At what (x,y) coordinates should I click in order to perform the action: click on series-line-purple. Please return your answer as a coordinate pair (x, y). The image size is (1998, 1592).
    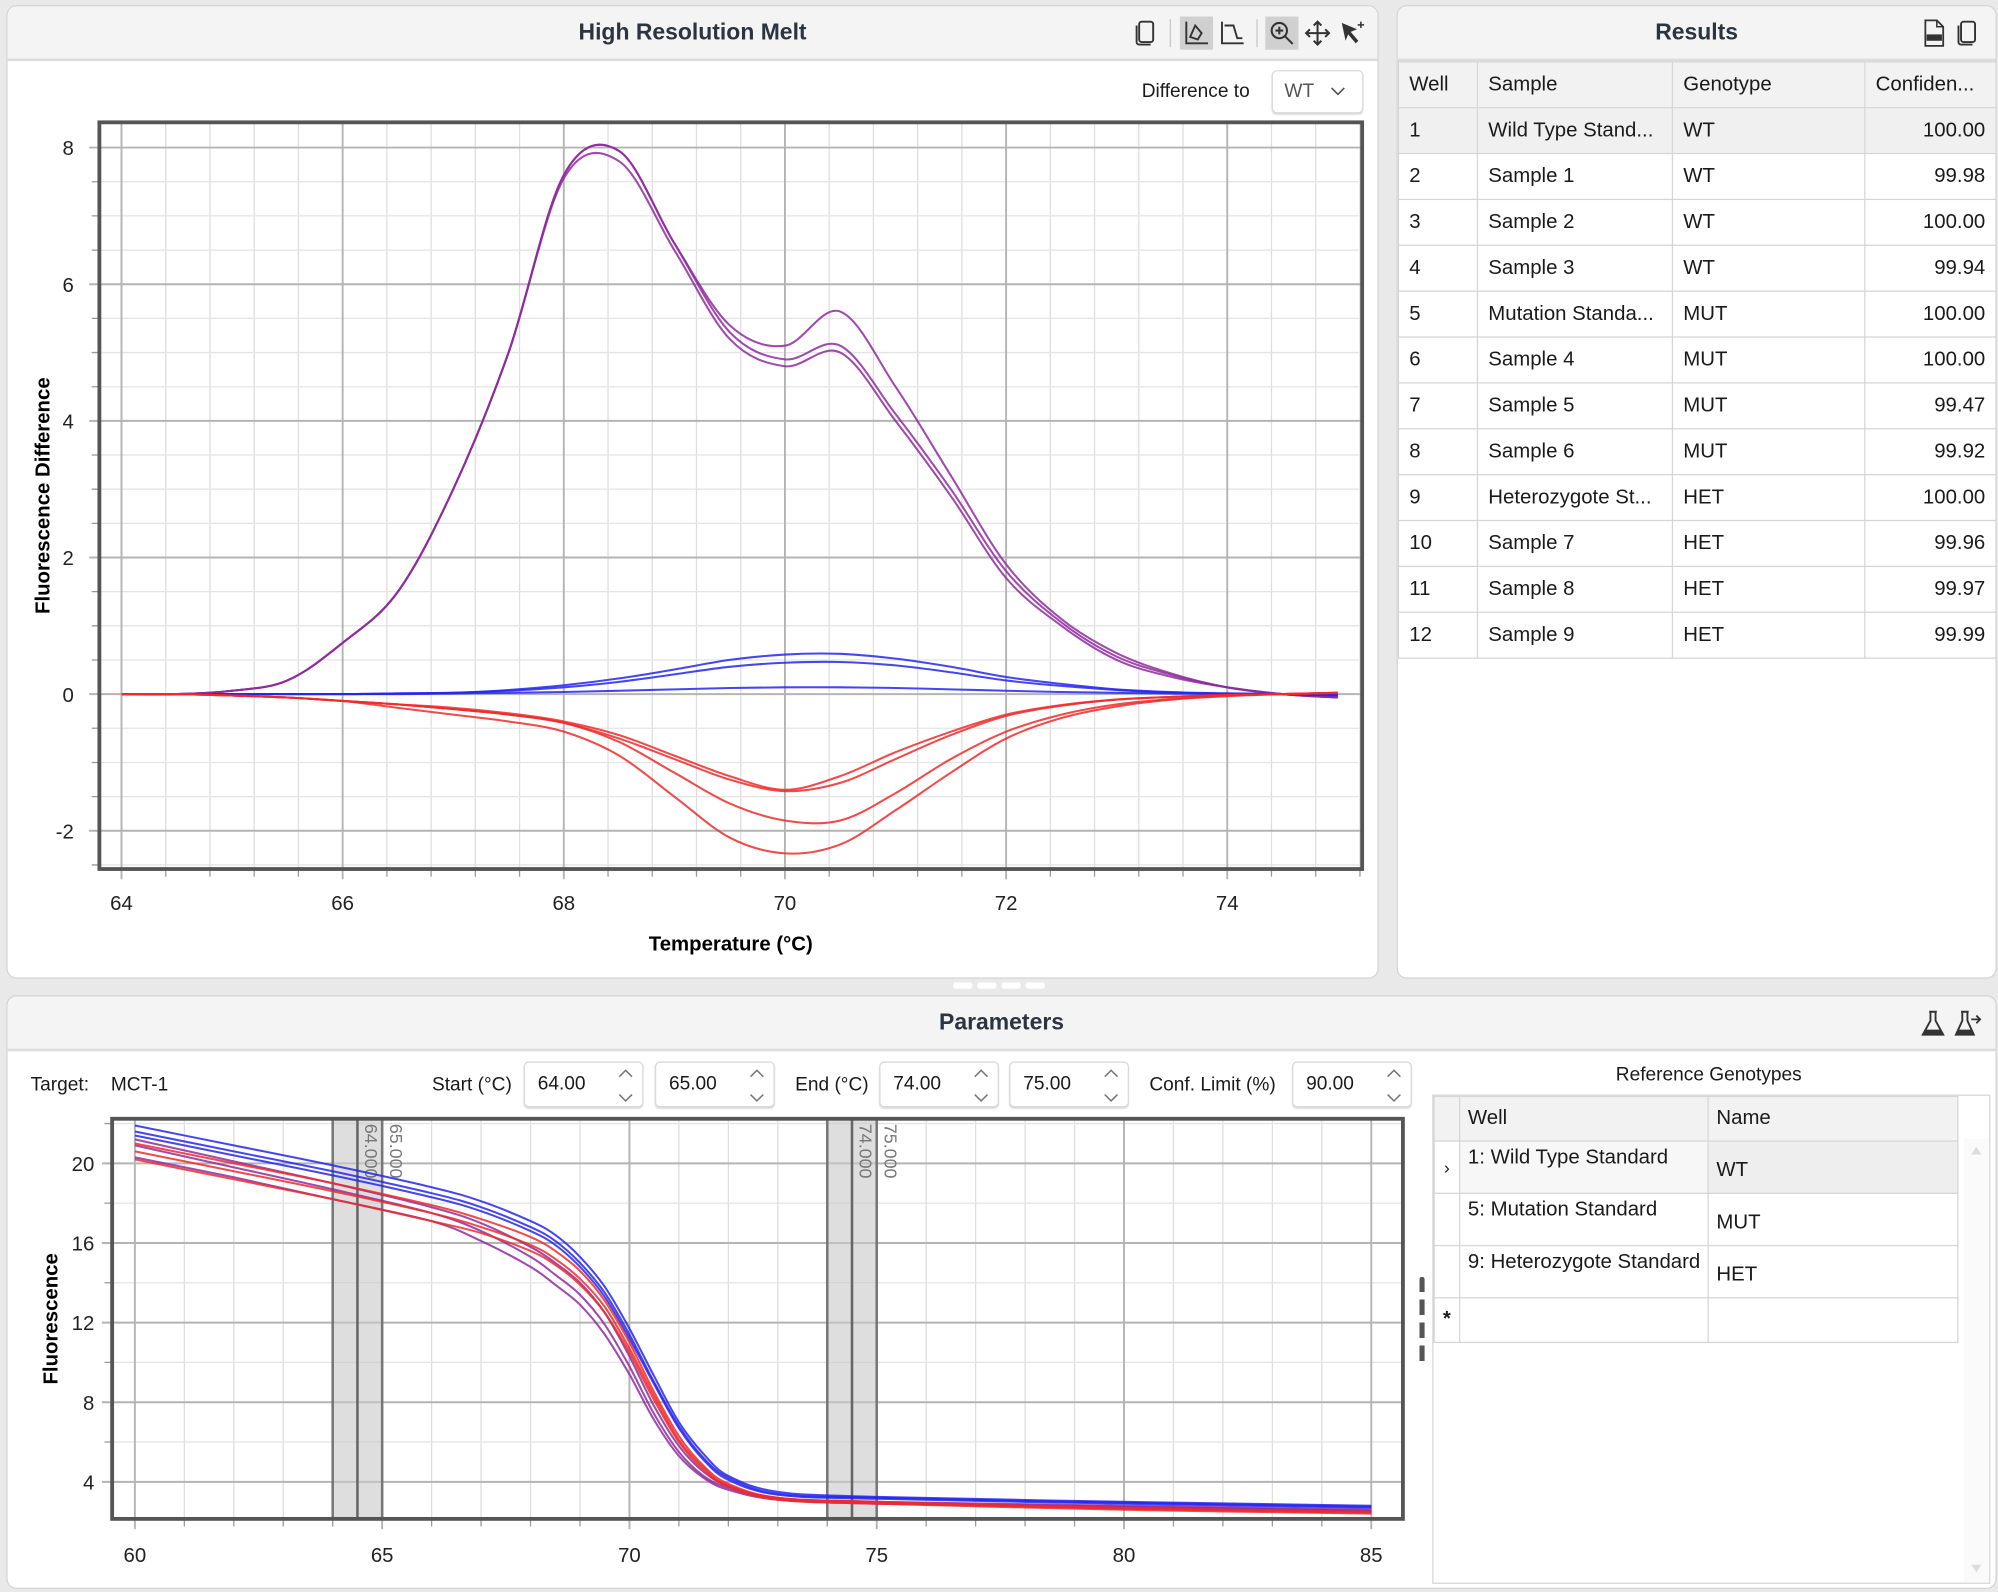
    Looking at the image, I should click on (753, 1324).